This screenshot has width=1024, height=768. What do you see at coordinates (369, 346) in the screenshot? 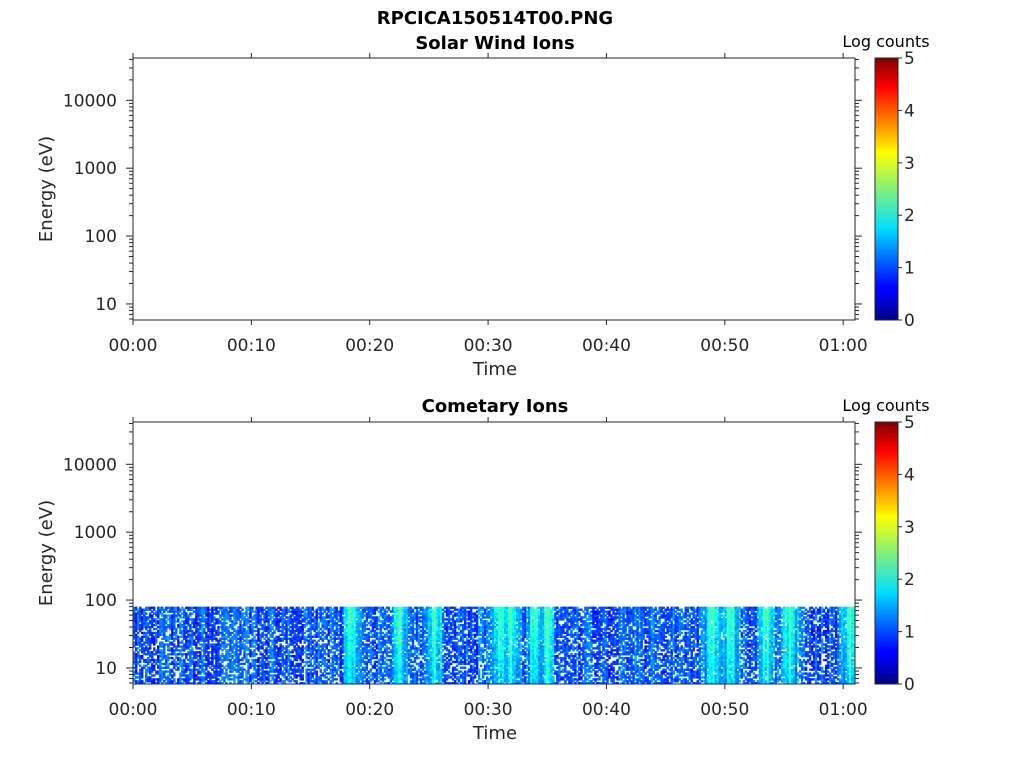
I see `x-tick-label: 00:20` at bounding box center [369, 346].